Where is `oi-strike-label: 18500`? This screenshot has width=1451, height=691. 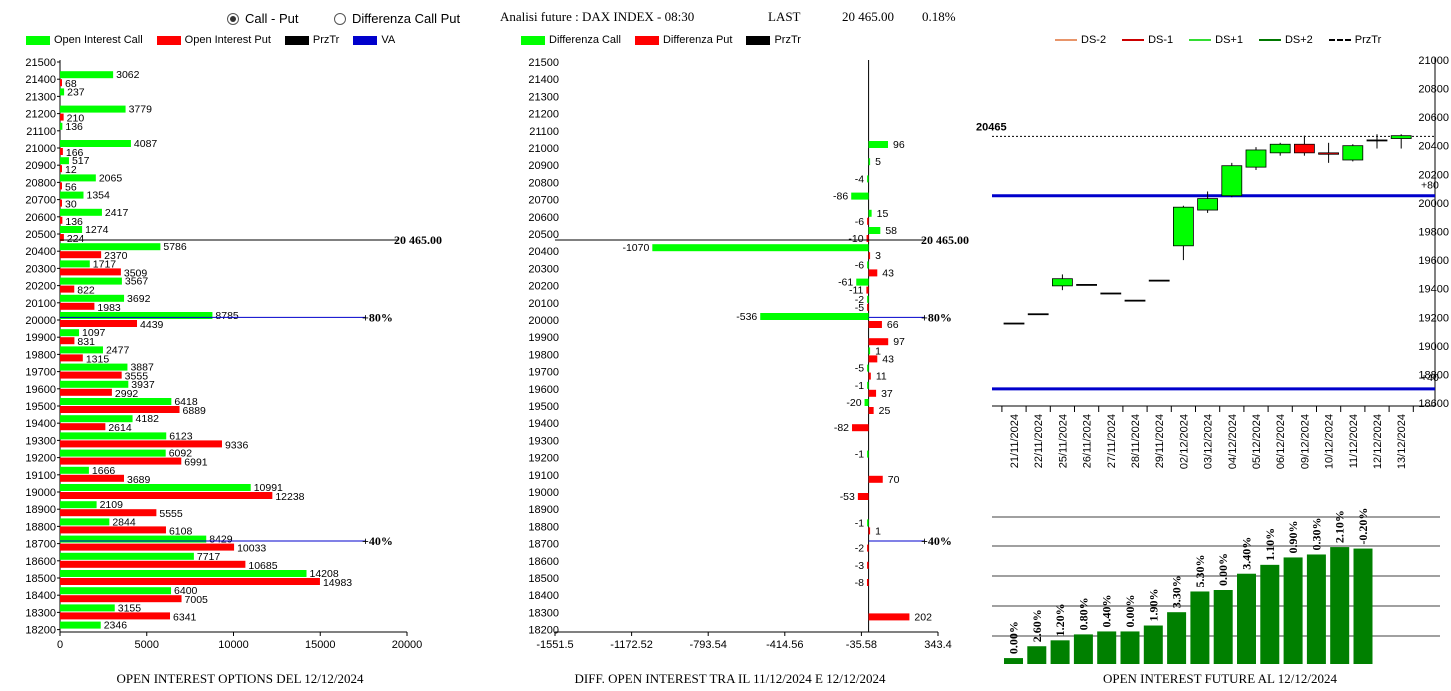 oi-strike-label: 18500 is located at coordinates (40, 579).